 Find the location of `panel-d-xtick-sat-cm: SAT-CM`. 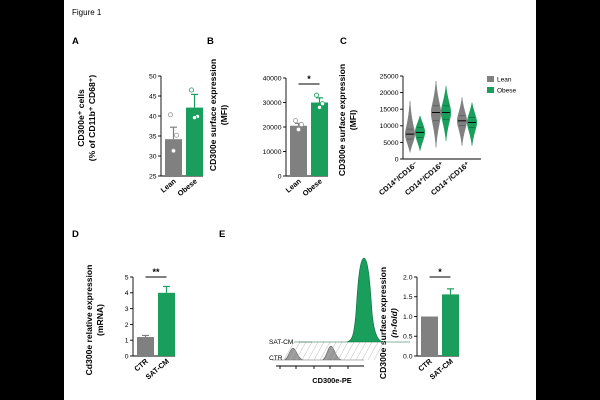

panel-d-xtick-sat-cm: SAT-CM is located at coordinates (157, 369).